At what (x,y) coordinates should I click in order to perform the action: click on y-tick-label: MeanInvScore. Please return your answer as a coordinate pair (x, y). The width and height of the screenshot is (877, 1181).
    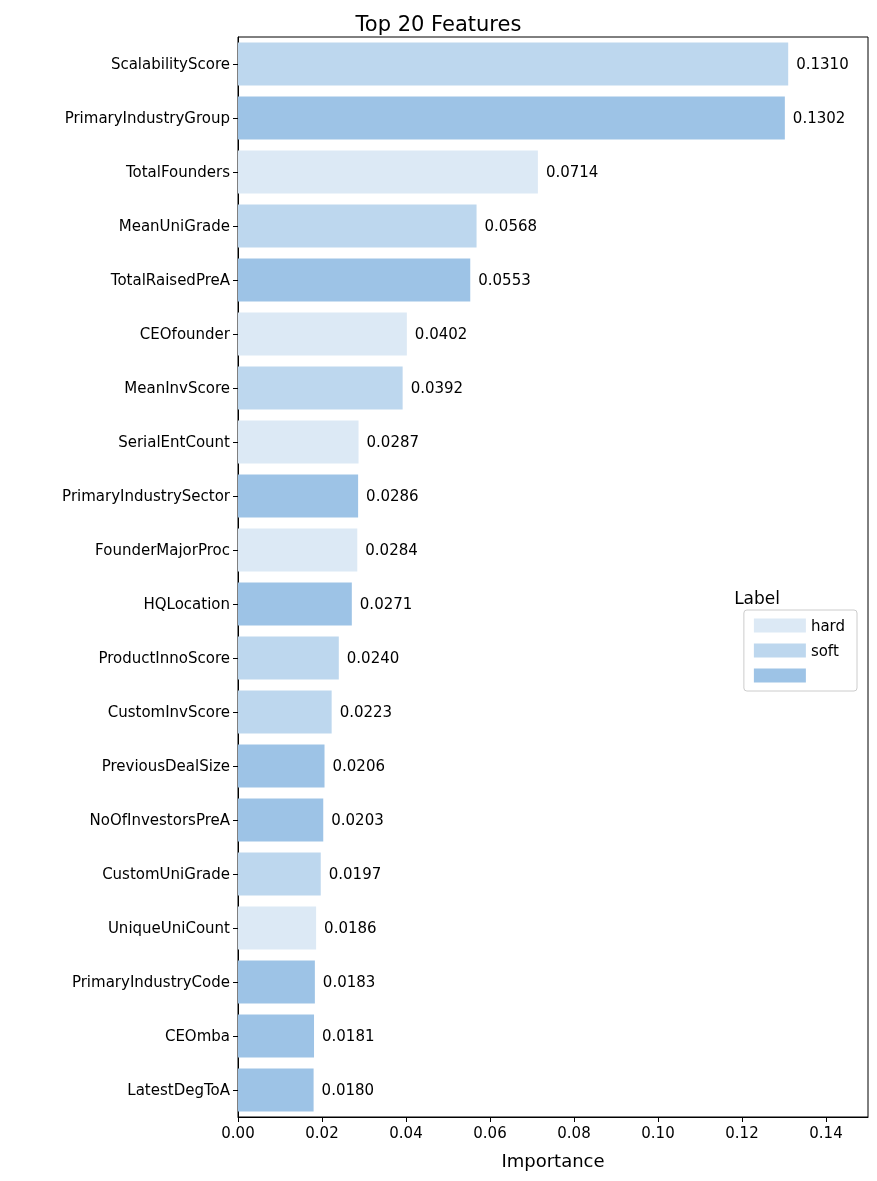
    Looking at the image, I should click on (177, 388).